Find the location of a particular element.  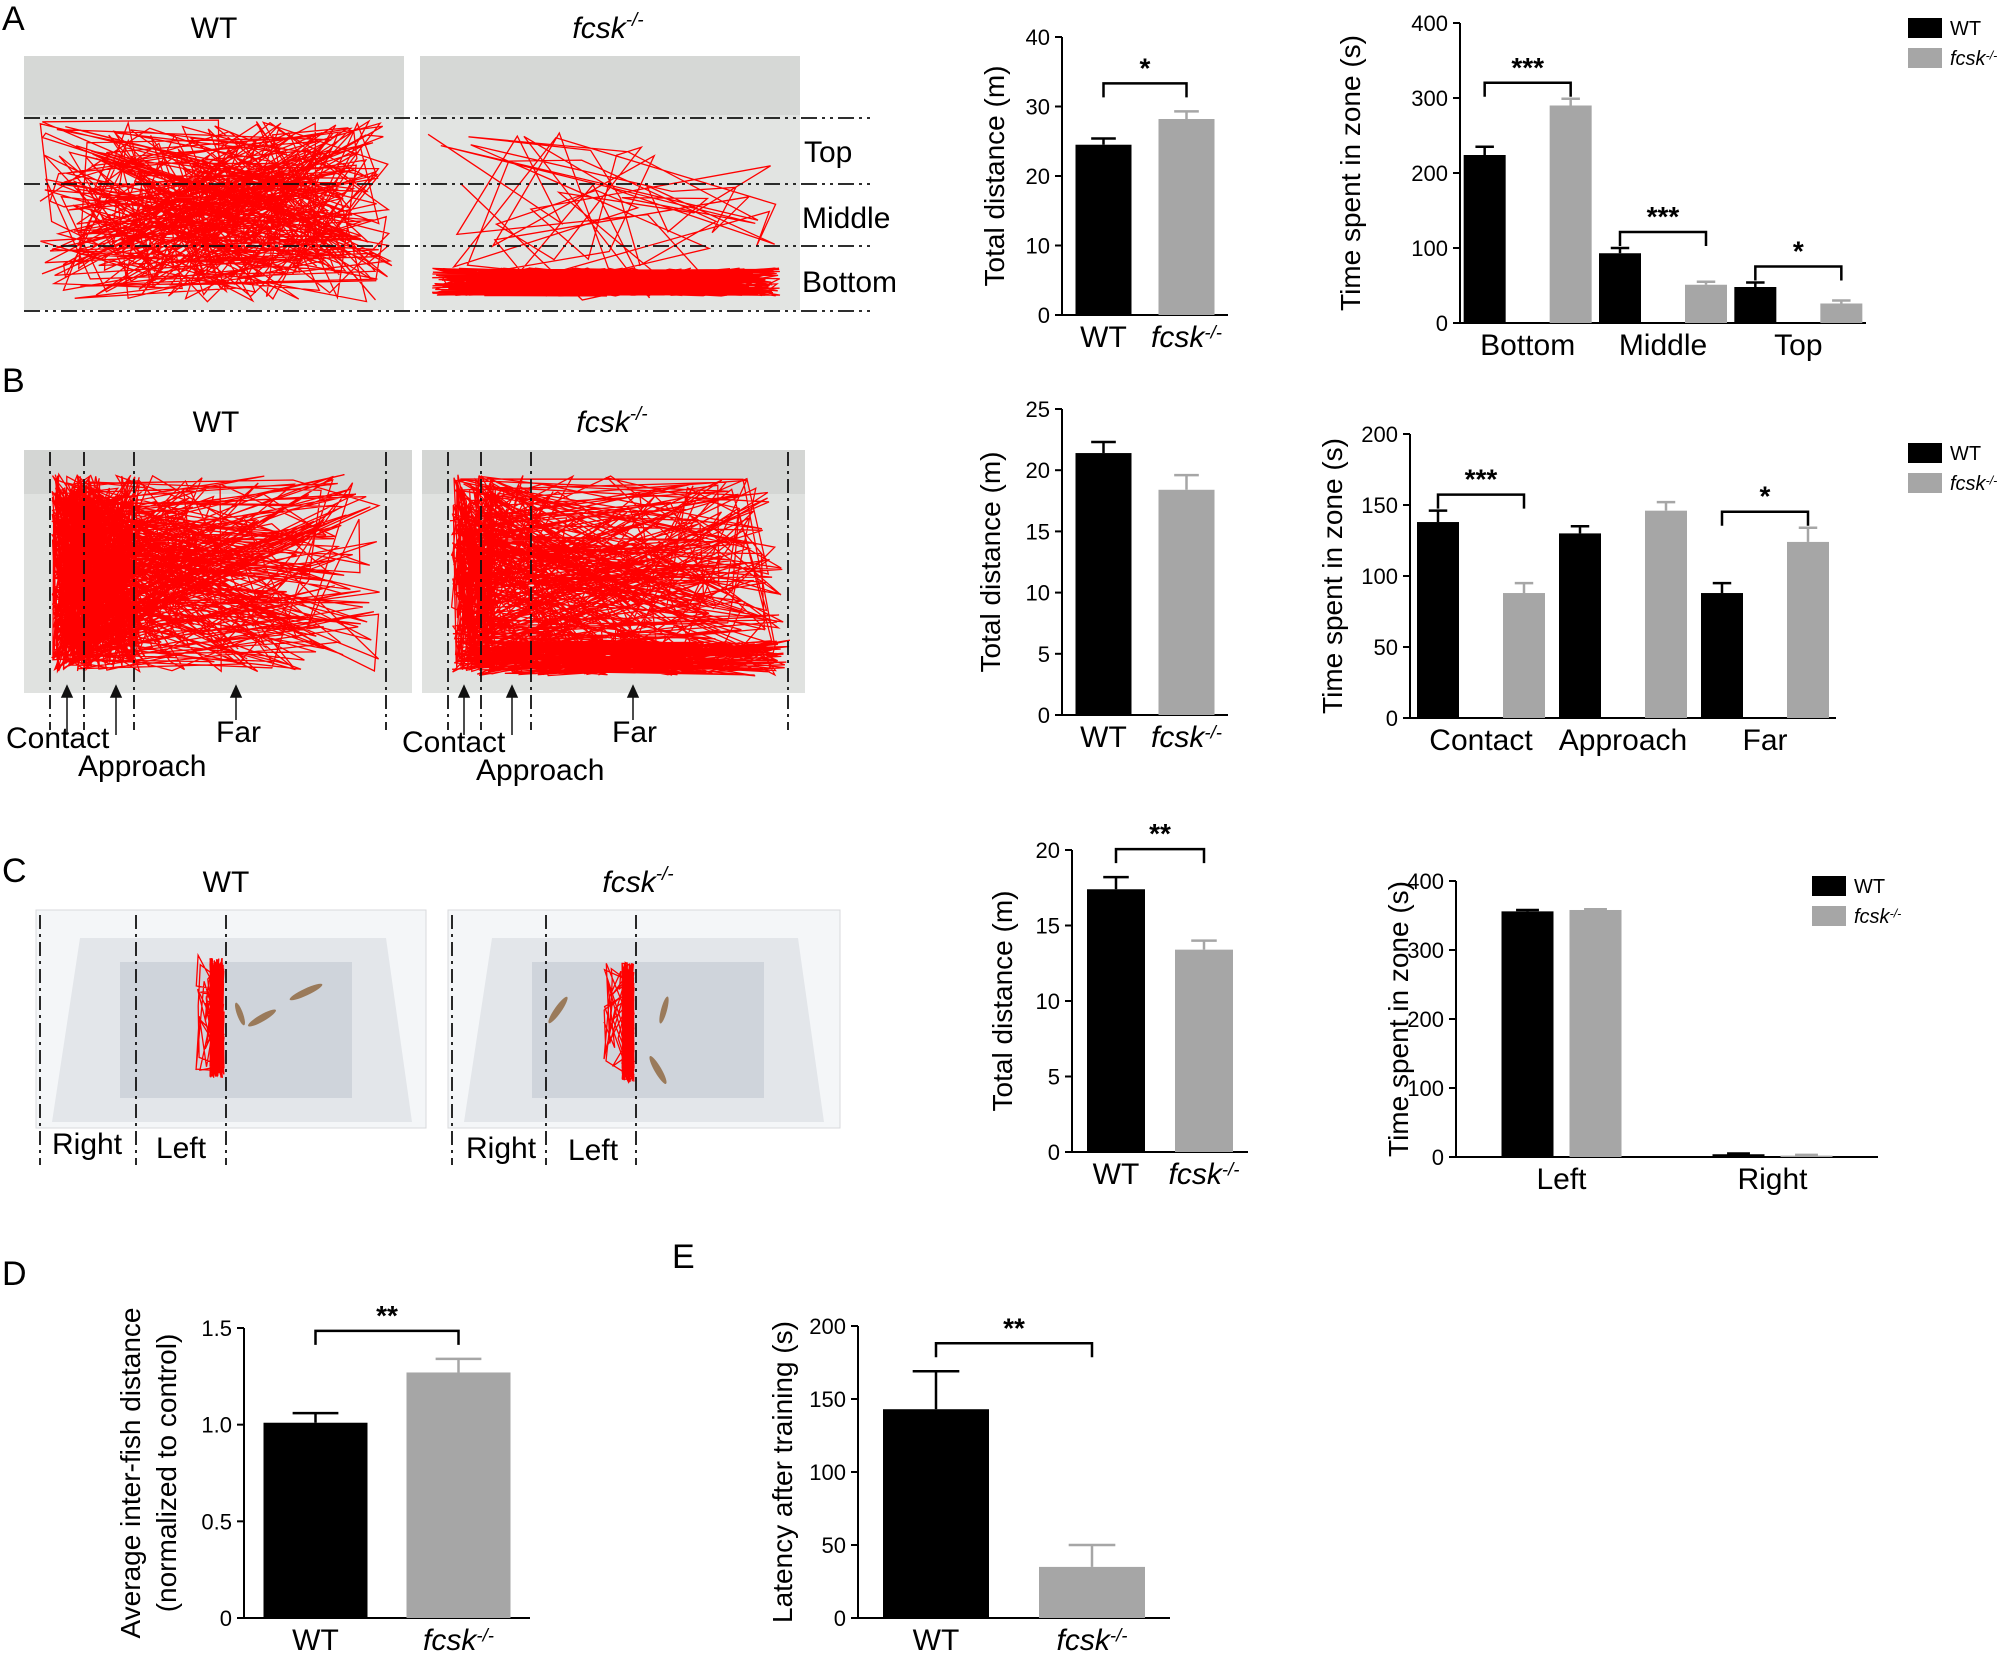

y-tick-label: 50 is located at coordinates (834, 1545).